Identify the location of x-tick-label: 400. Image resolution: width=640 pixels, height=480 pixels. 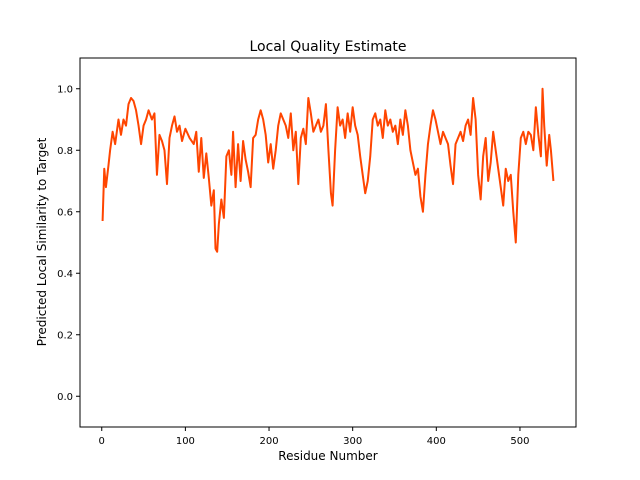
(436, 441).